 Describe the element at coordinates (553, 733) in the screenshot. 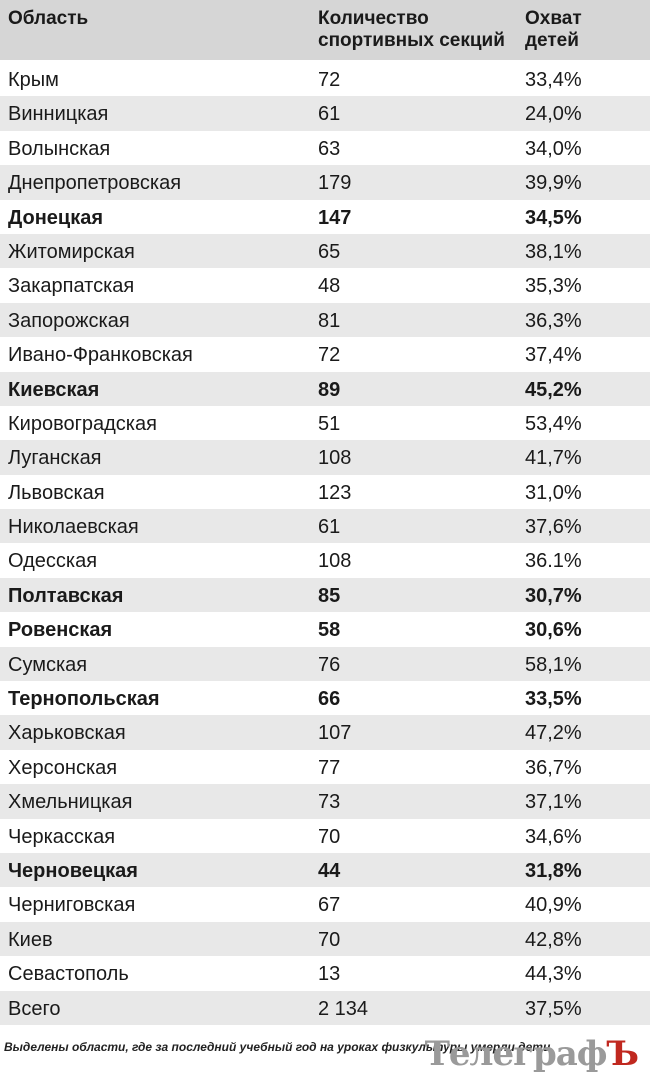

I see `coverage-cell: 47,2%` at that location.